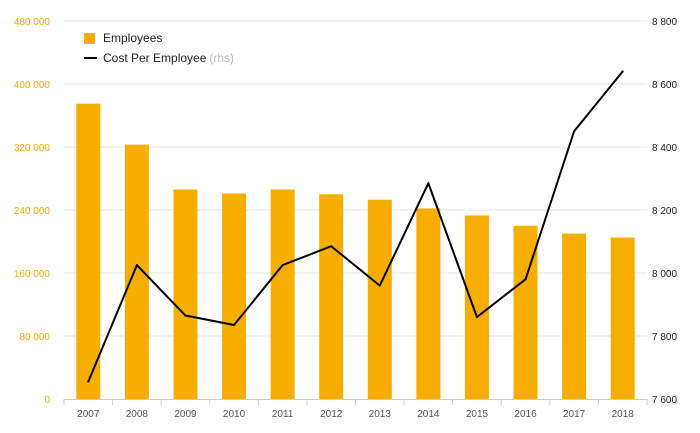 This screenshot has width=700, height=433. Describe the element at coordinates (32, 211) in the screenshot. I see `y-left-tick-label: 240 000` at that location.